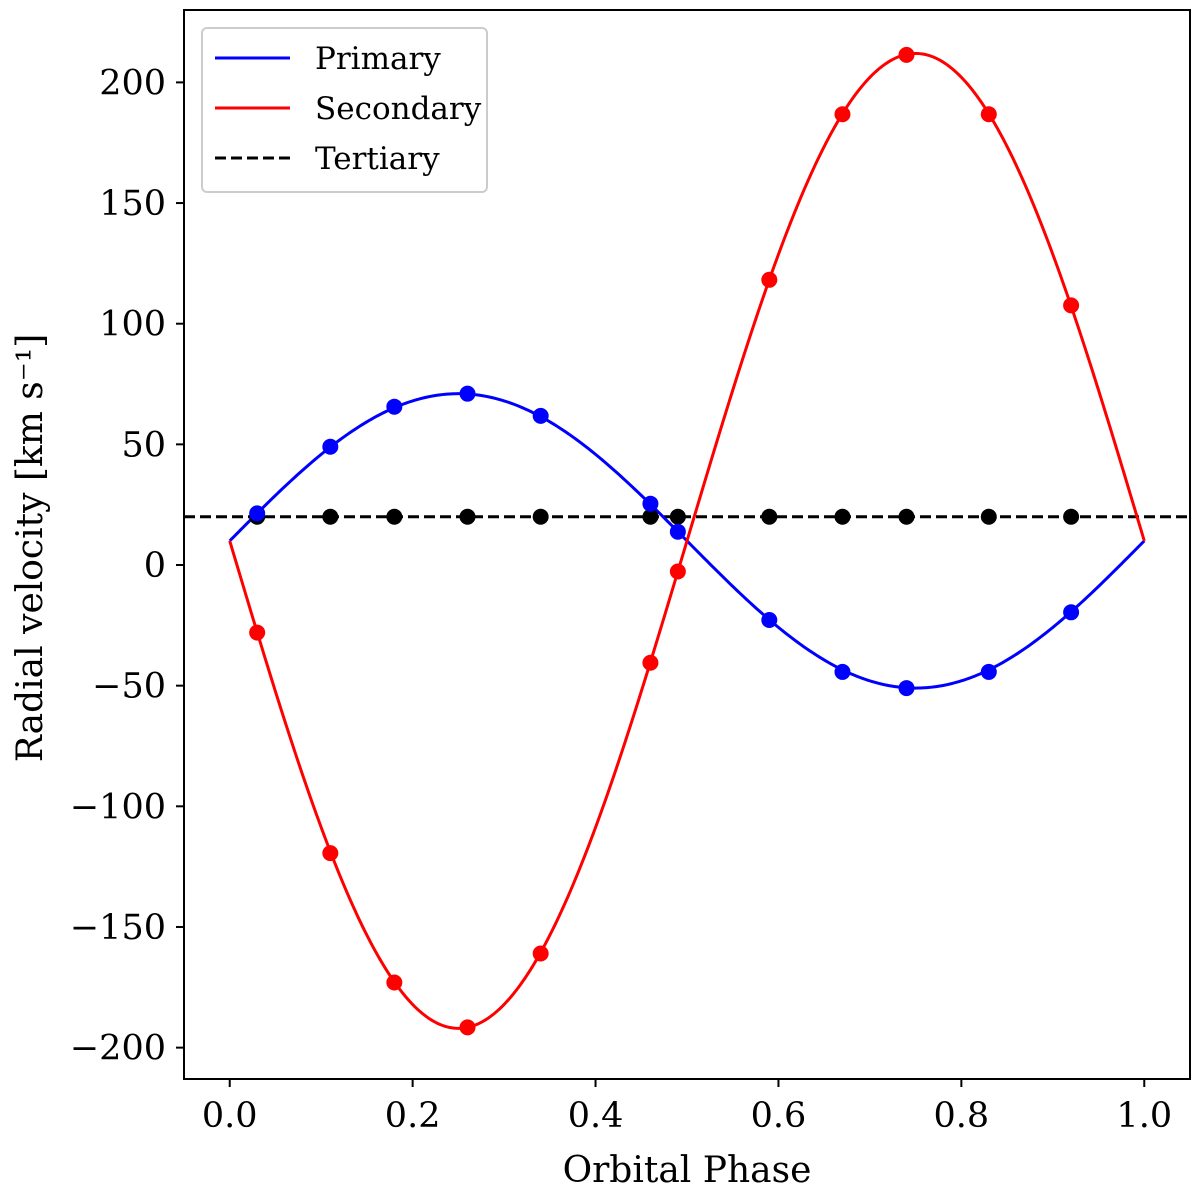  I want to click on legend-primary-label: Primary, so click(378, 59).